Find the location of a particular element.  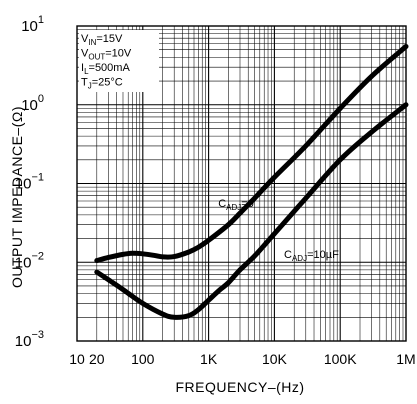

x-tick-label: 10 is located at coordinates (77, 359).